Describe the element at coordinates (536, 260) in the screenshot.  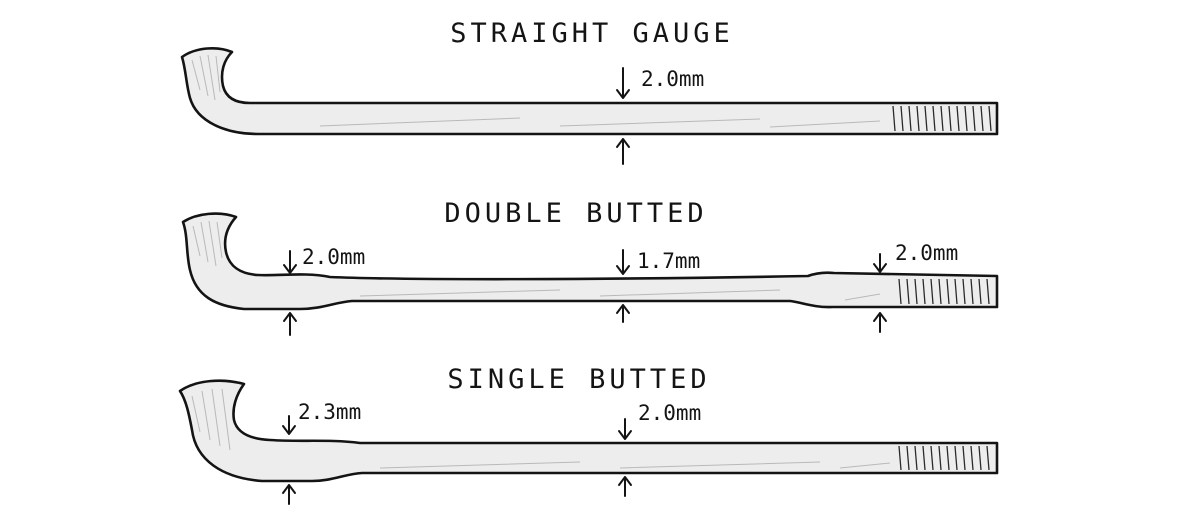
I see `double-butted-shading` at that location.